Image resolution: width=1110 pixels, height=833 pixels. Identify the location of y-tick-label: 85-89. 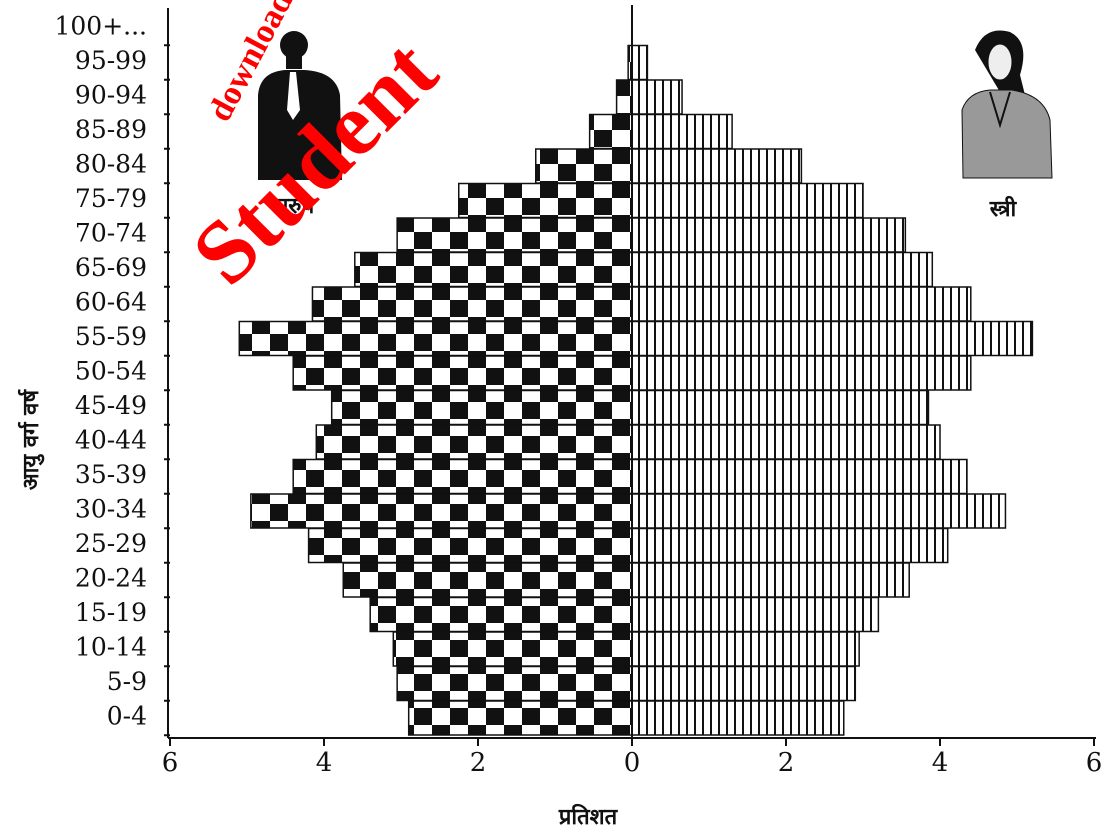
(111, 129).